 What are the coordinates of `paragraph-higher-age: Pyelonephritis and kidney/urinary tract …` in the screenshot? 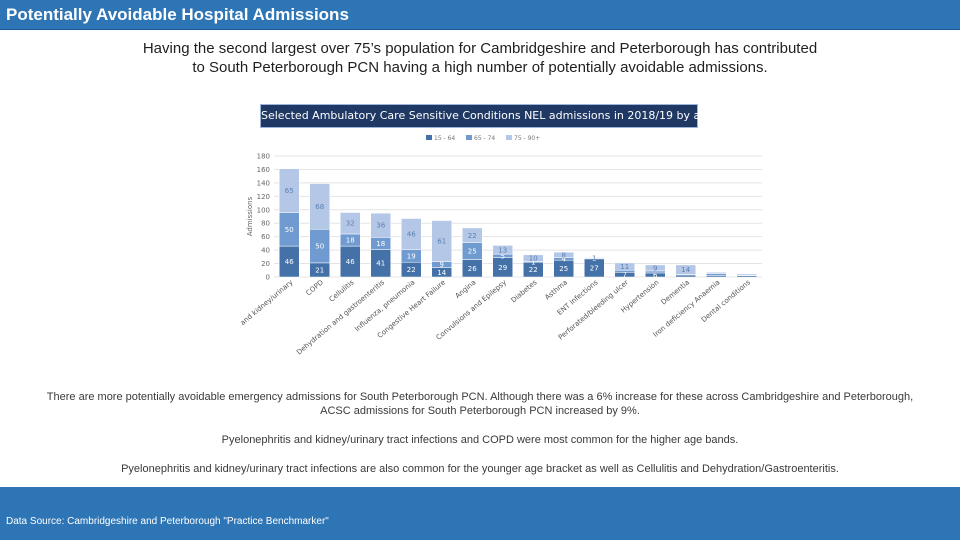 It's located at (480, 440).